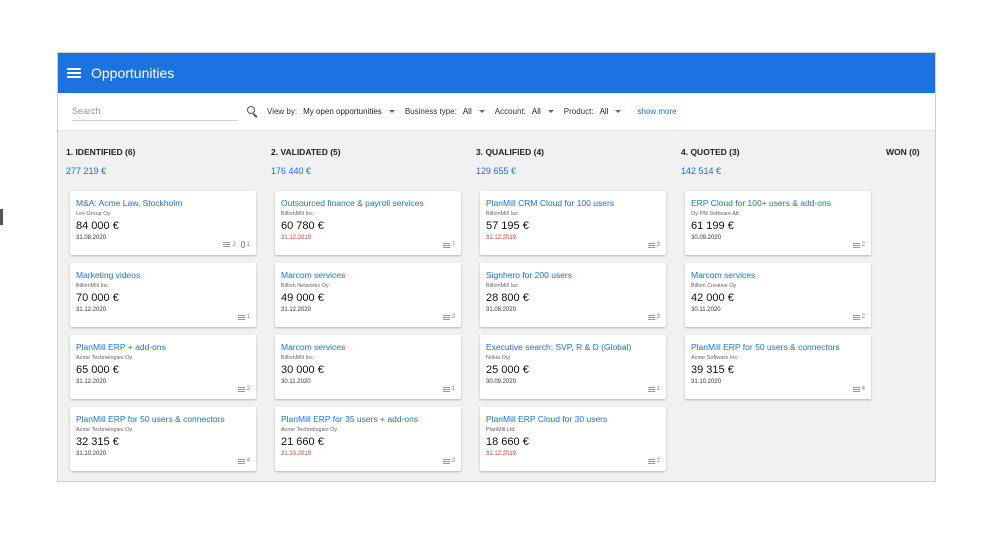  What do you see at coordinates (302, 370) in the screenshot?
I see `card-value: 30 000 €` at bounding box center [302, 370].